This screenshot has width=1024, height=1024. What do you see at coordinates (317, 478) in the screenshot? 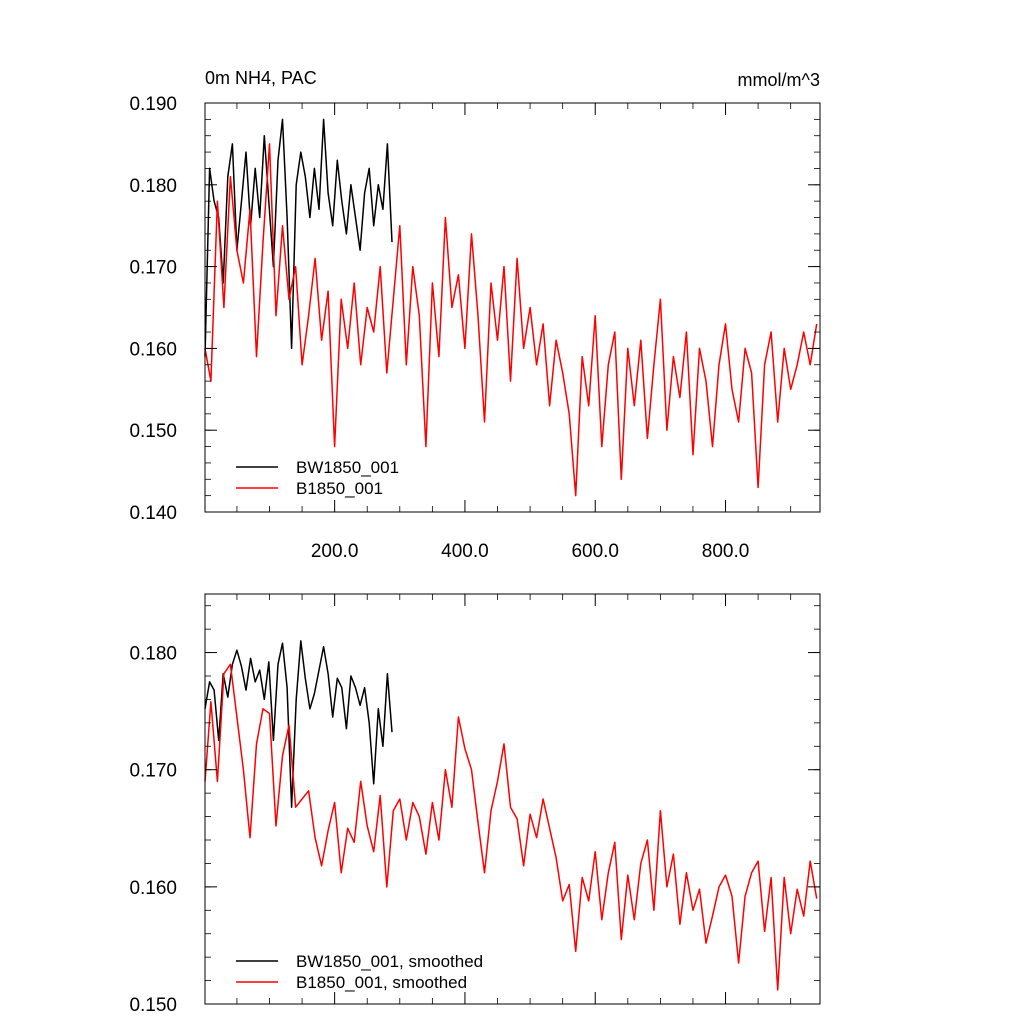
I see `top-legend: BW1850_001 B1850_001` at bounding box center [317, 478].